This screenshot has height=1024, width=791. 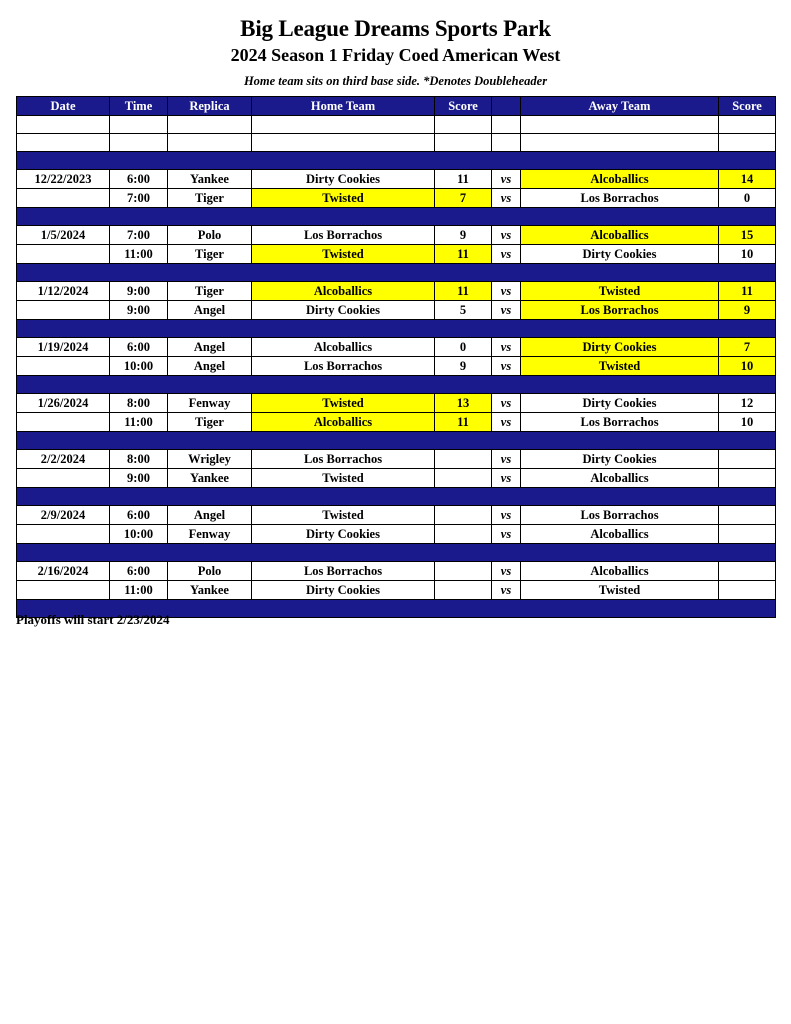 I want to click on cell-home-score: 13, so click(x=463, y=403).